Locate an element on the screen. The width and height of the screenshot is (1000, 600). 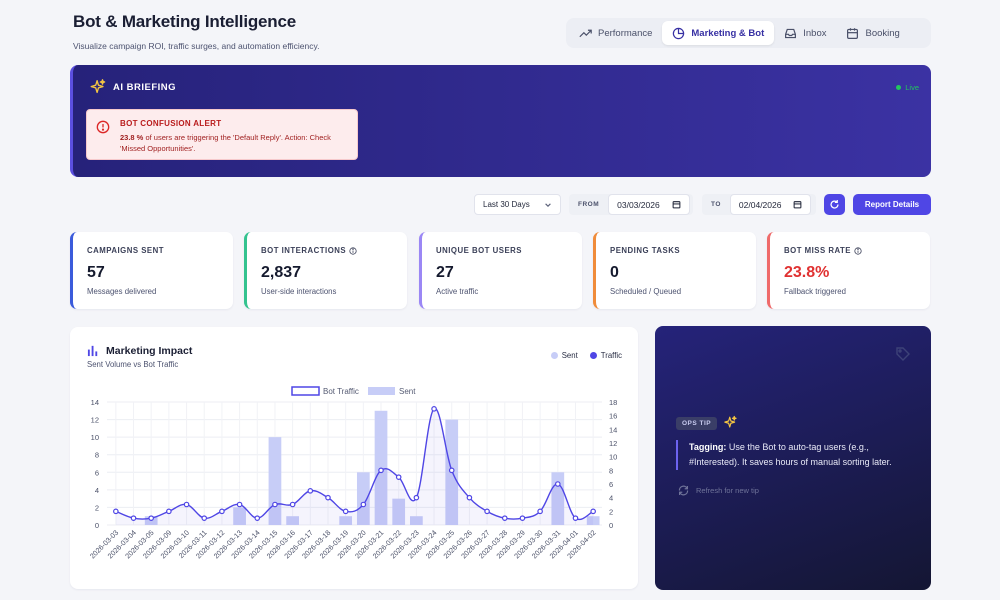
kpi-label: CAMPAIGNS SENT is located at coordinates (125, 250).